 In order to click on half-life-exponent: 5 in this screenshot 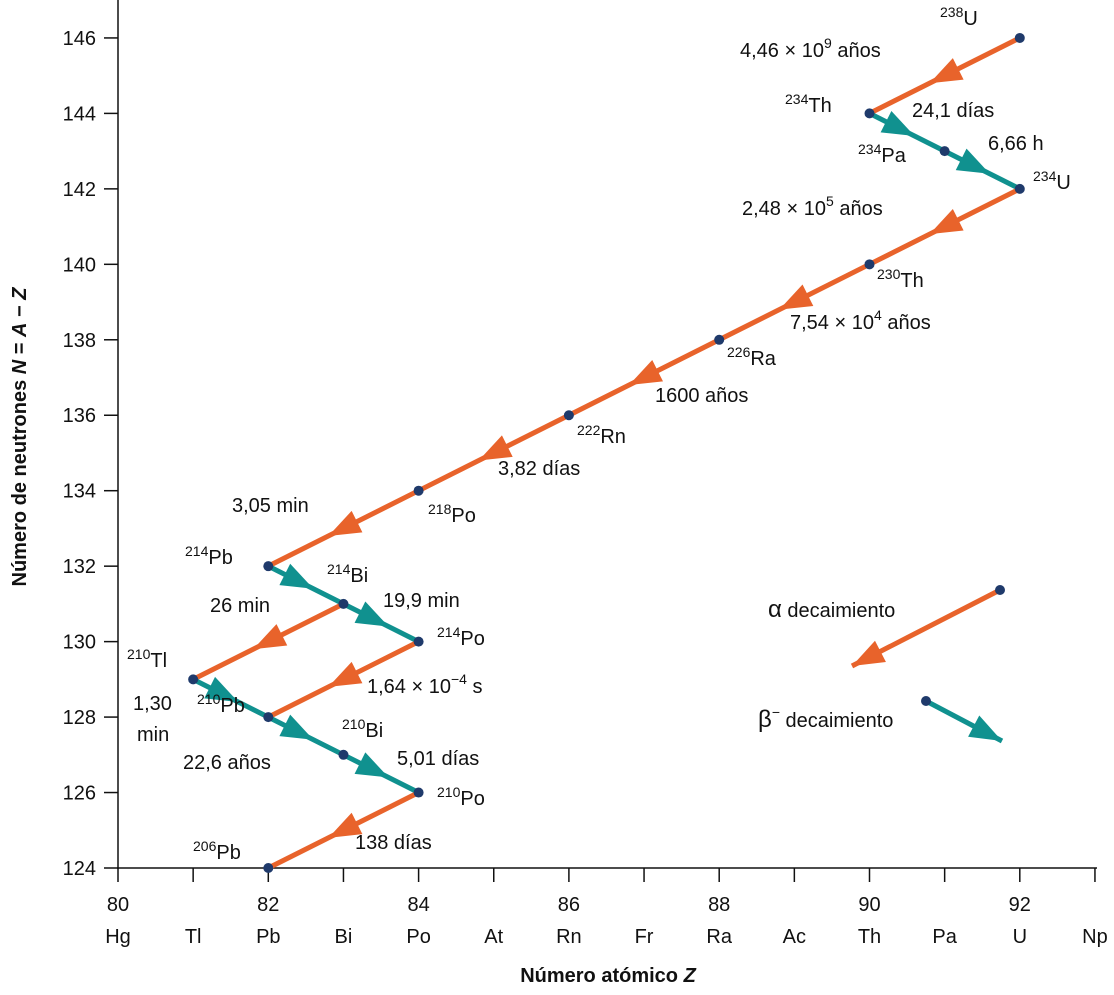, I will do `click(830, 201)`.